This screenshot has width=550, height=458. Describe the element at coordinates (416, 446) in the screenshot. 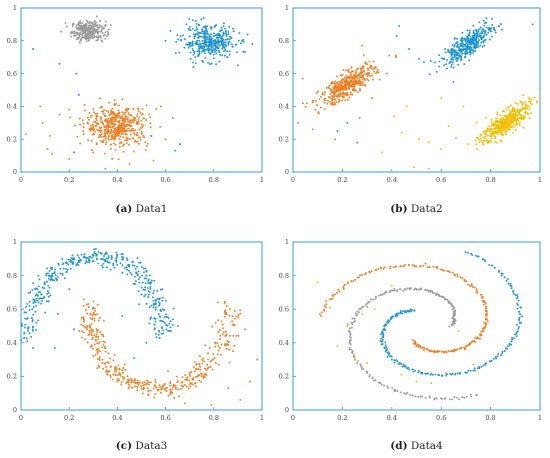

I see `panel-caption: (d) Data4` at that location.